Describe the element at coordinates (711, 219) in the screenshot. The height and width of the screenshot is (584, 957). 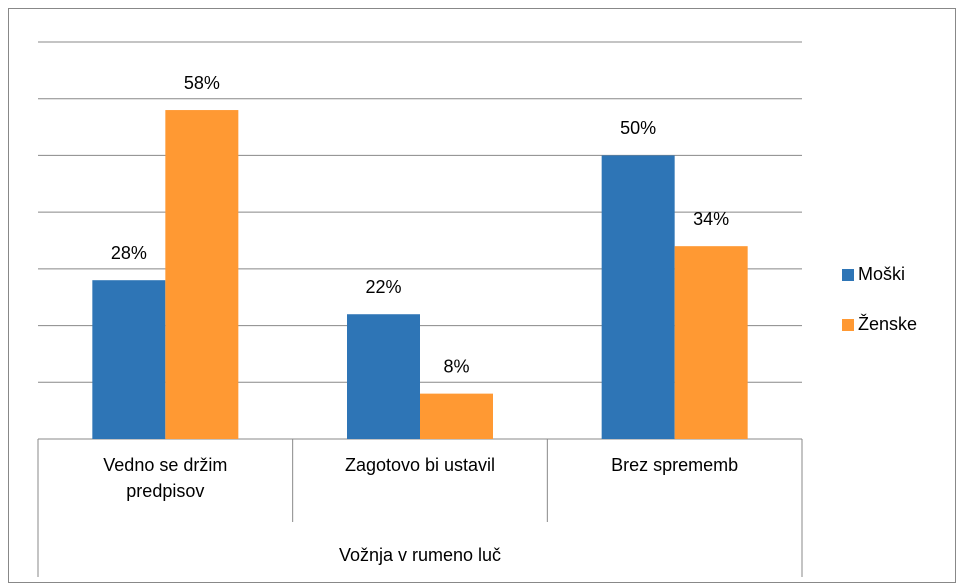
I see `data-label: 34%` at that location.